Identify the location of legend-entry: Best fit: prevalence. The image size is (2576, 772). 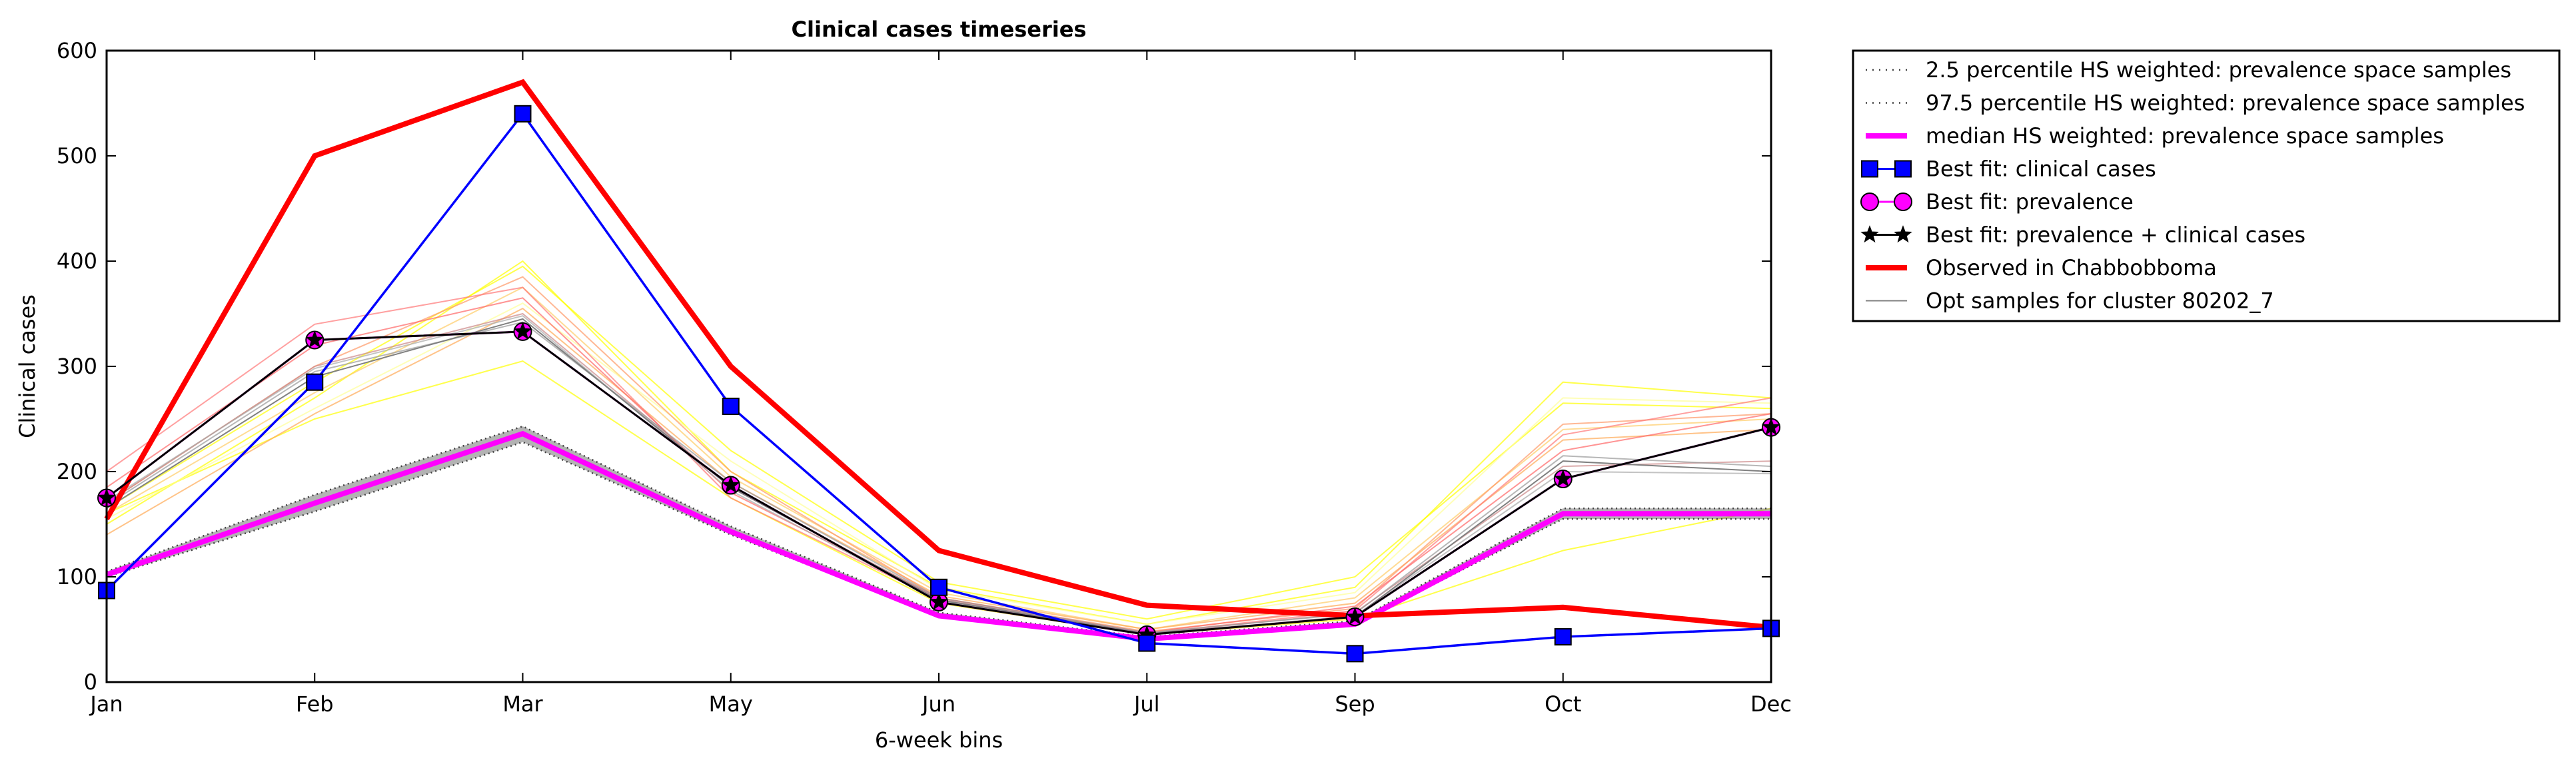
(1997, 201).